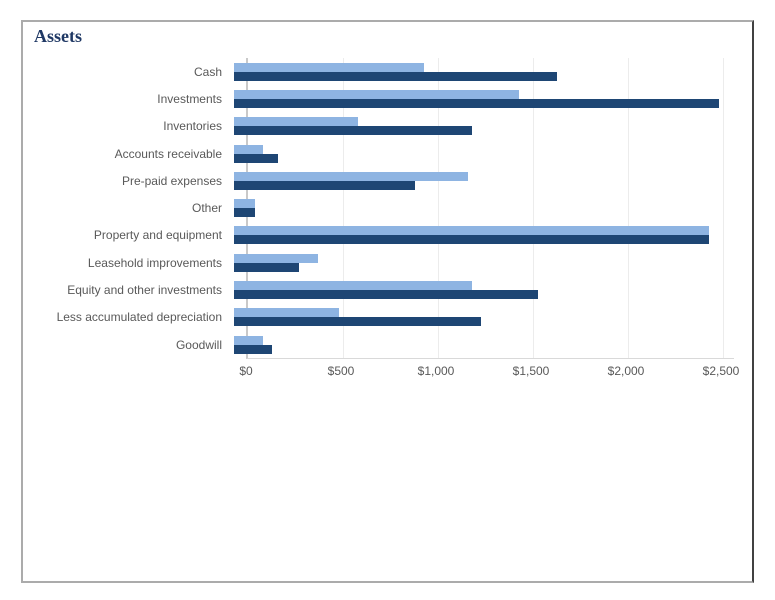 The width and height of the screenshot is (775, 600). What do you see at coordinates (157, 235) in the screenshot?
I see `category-label: Property and equipment` at bounding box center [157, 235].